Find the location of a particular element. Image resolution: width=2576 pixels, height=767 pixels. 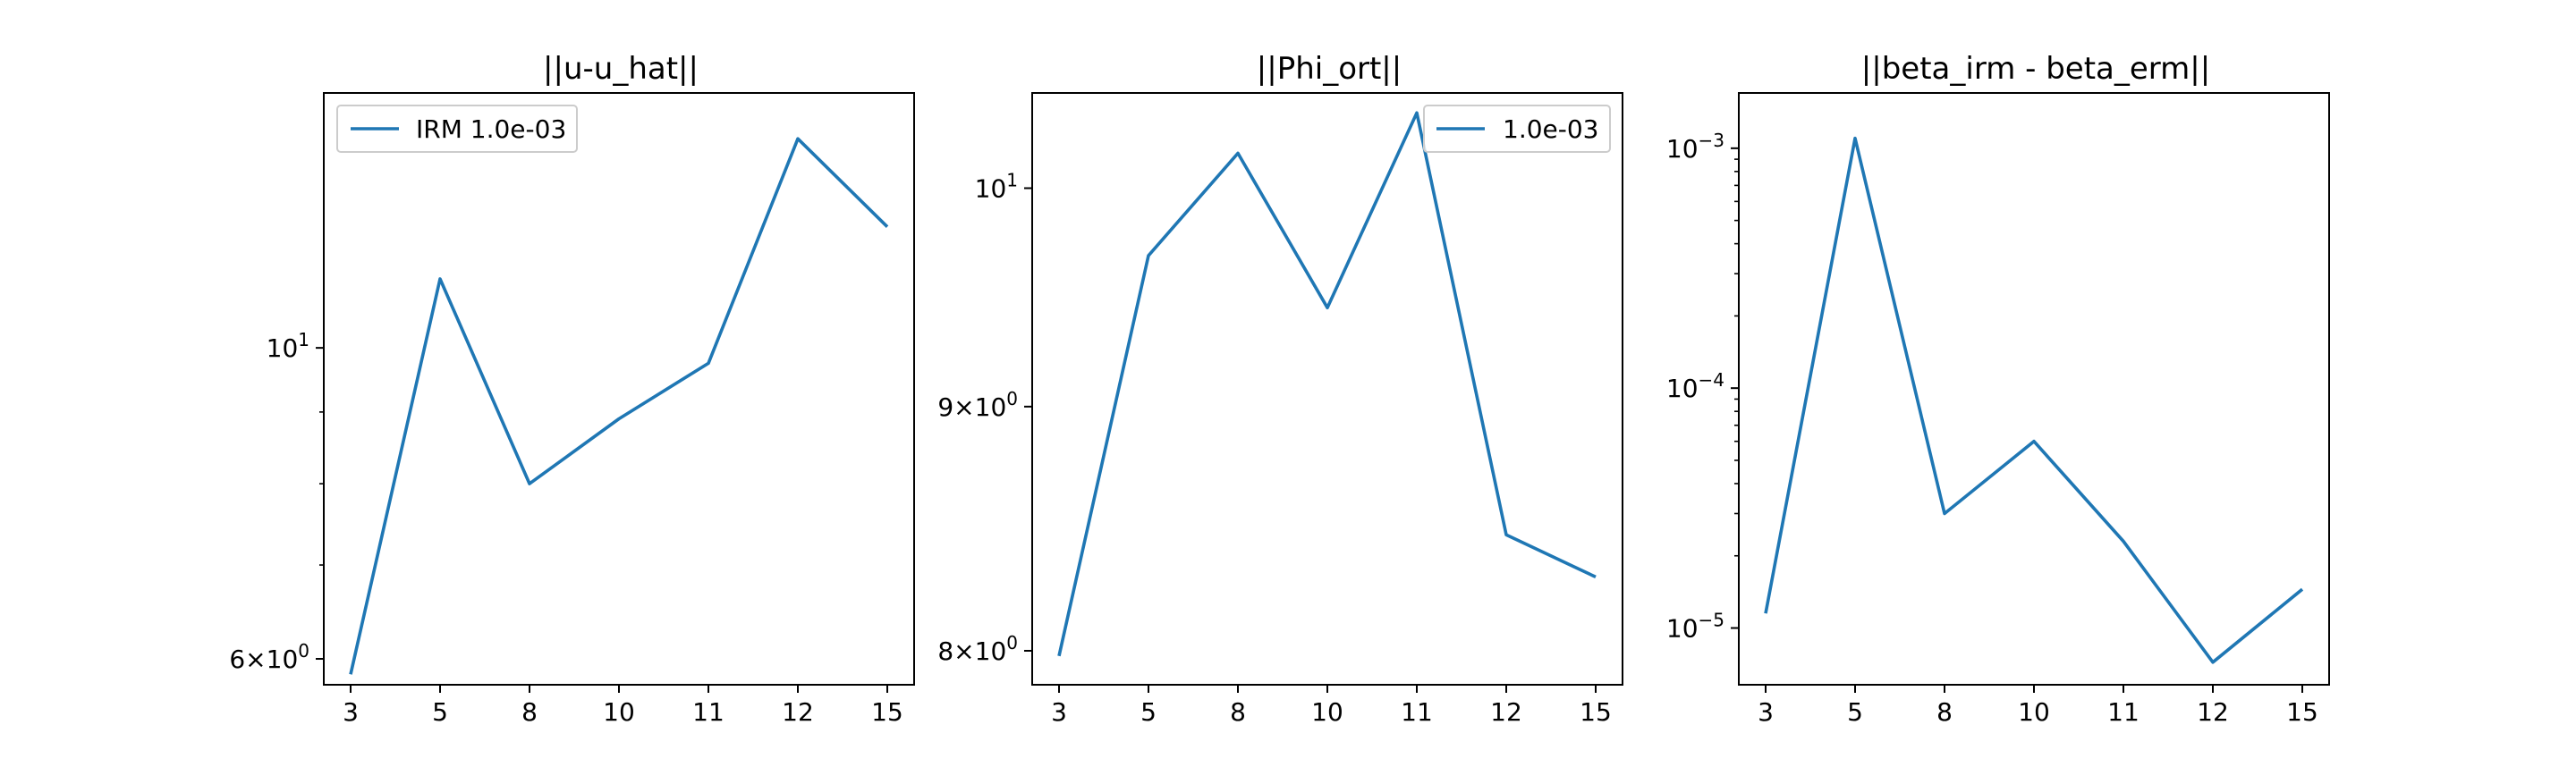

y-tick-label: 6×100 is located at coordinates (269, 657).